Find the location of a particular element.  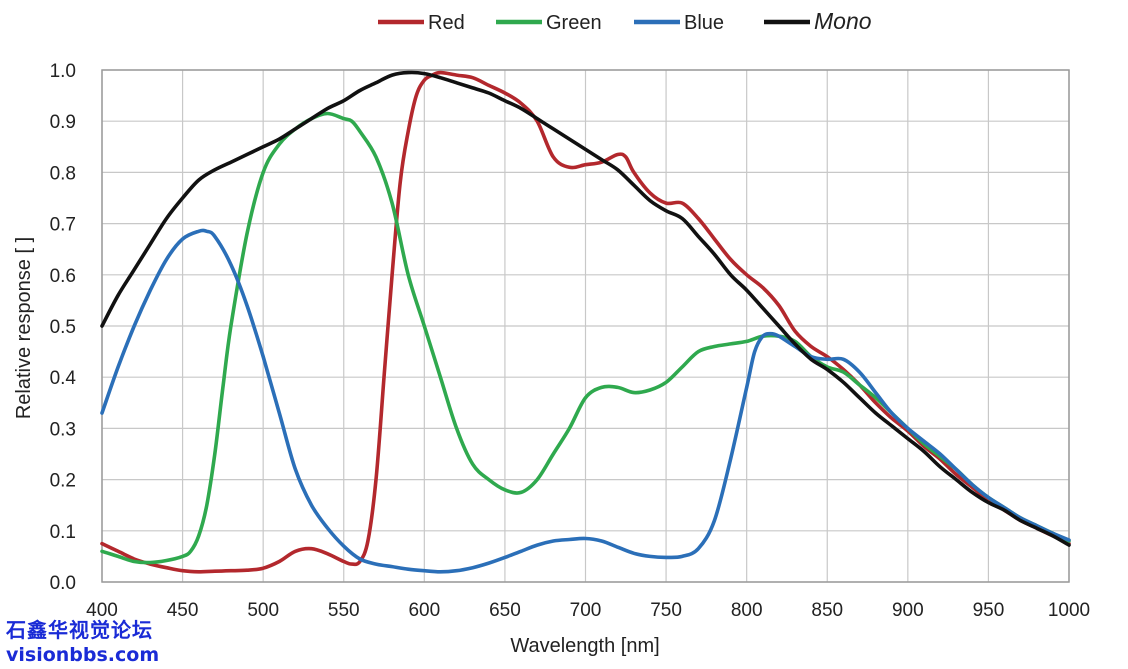

y-tick-label: 0.0 is located at coordinates (63, 583).